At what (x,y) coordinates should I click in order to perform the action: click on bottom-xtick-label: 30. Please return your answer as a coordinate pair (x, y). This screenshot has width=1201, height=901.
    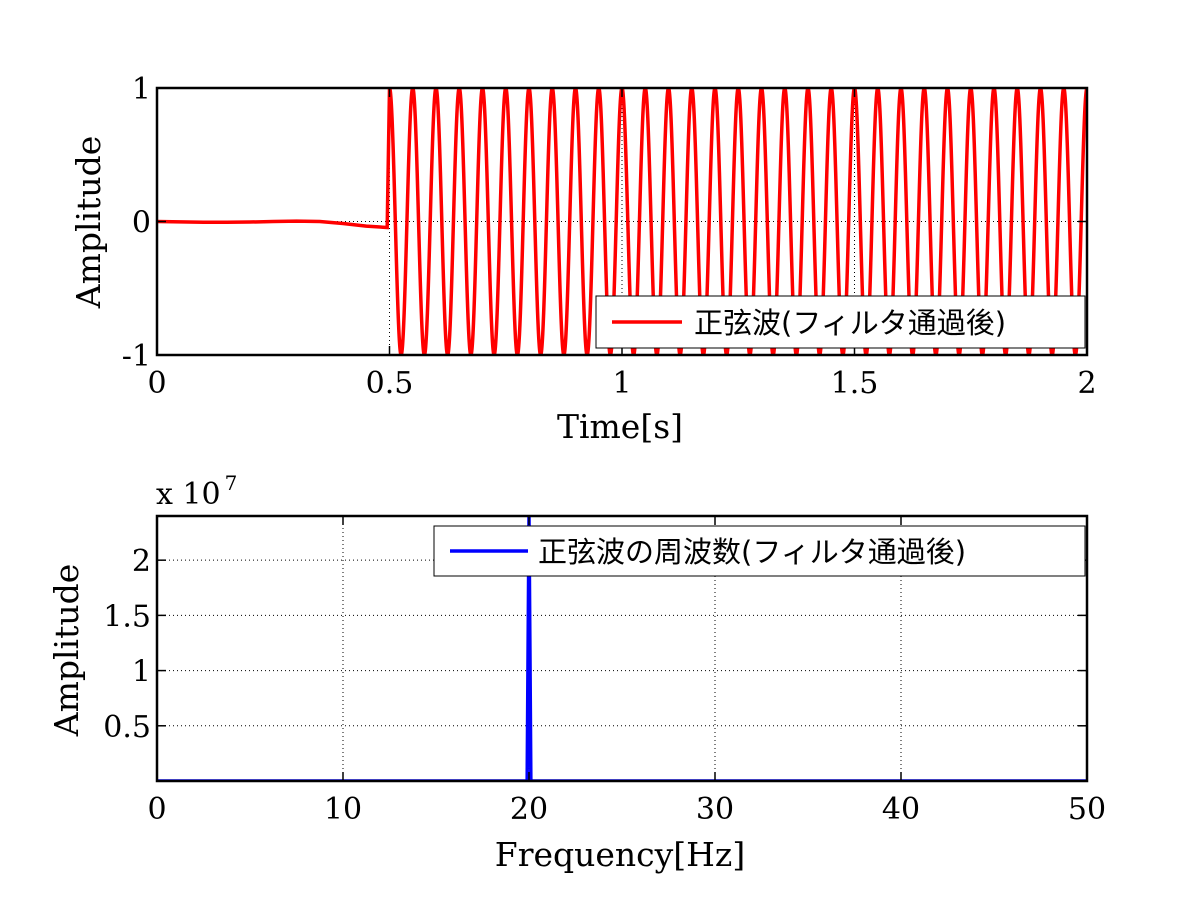
    Looking at the image, I should click on (715, 809).